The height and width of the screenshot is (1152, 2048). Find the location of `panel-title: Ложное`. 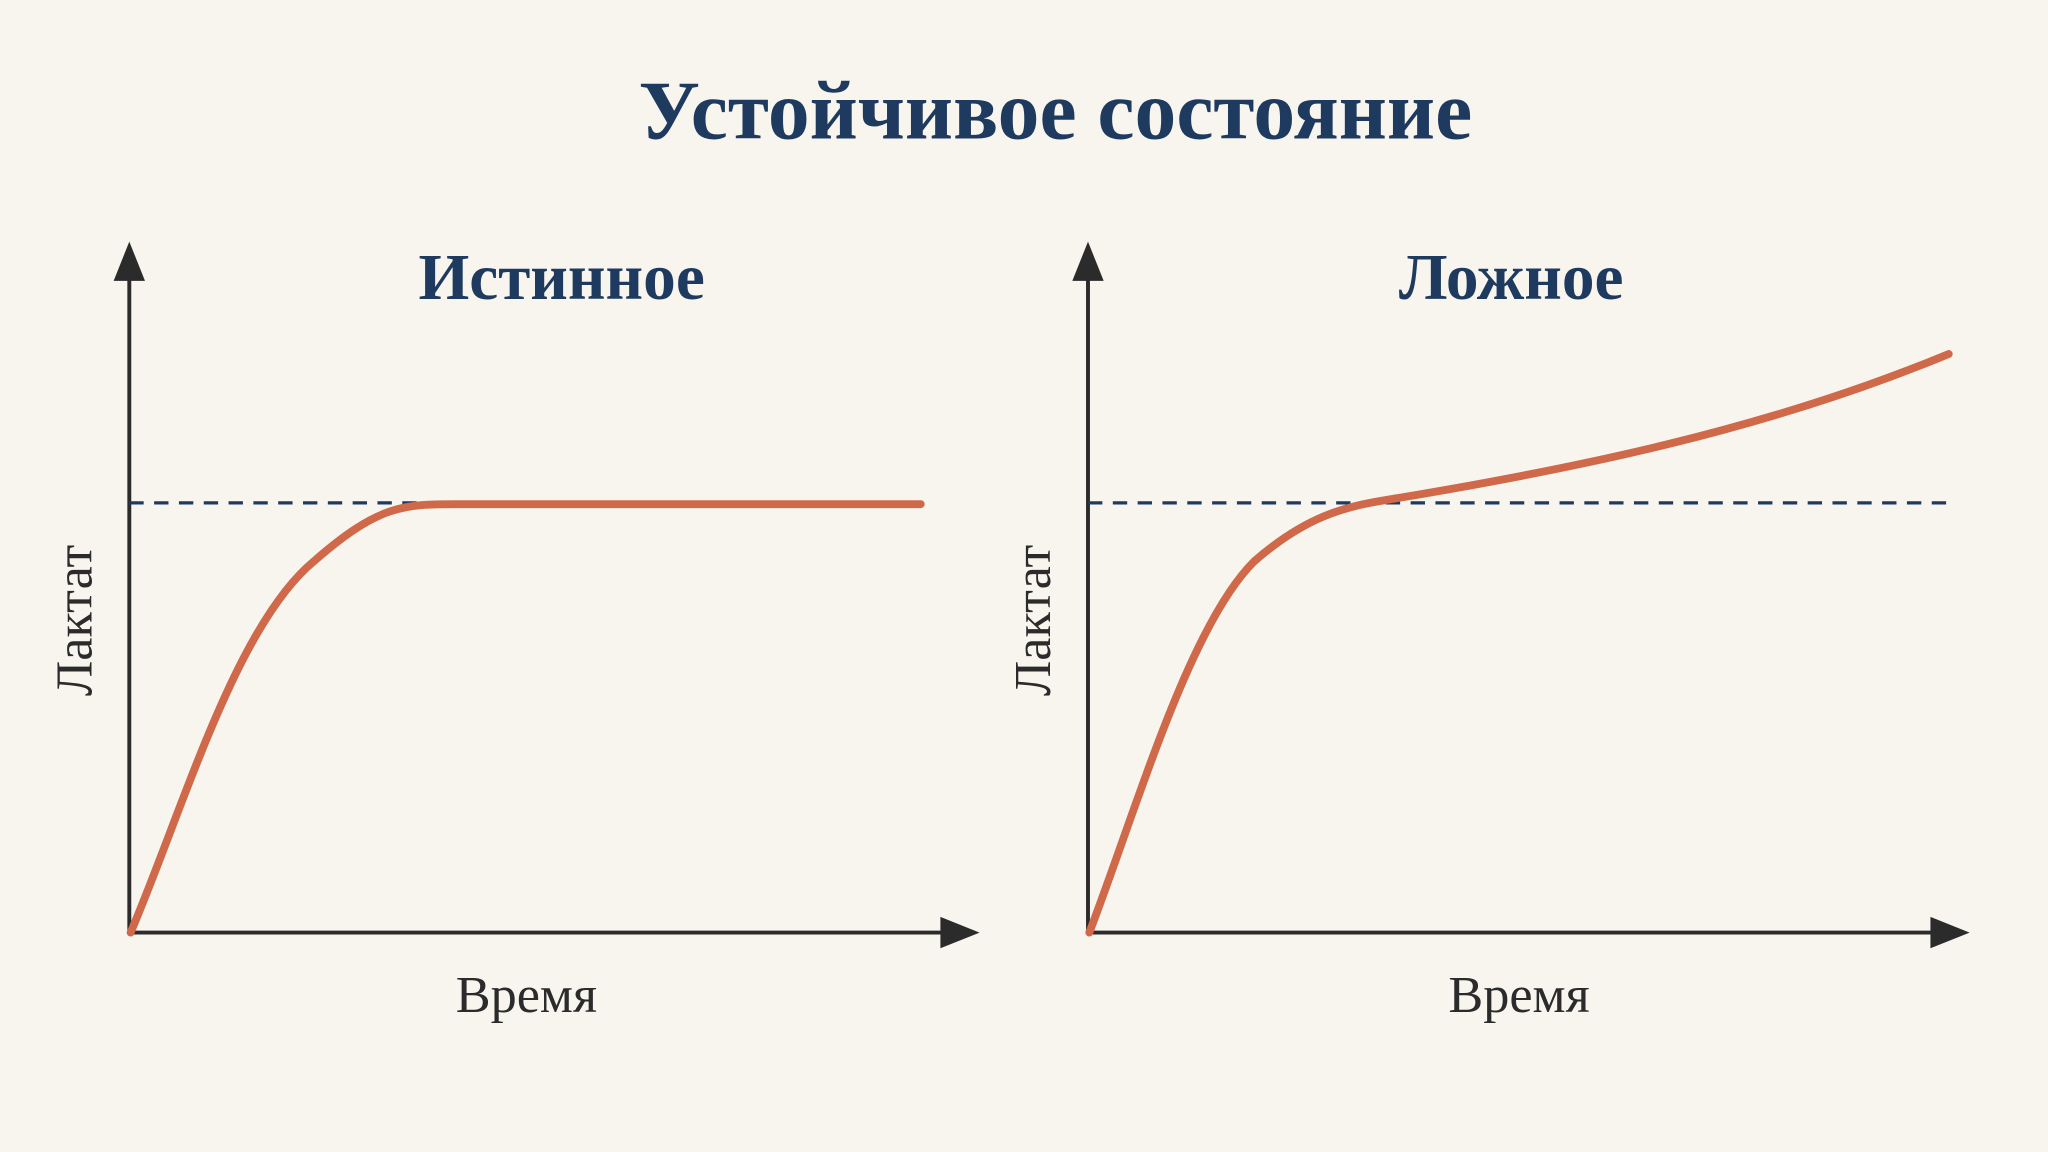

panel-title: Ложное is located at coordinates (1511, 278).